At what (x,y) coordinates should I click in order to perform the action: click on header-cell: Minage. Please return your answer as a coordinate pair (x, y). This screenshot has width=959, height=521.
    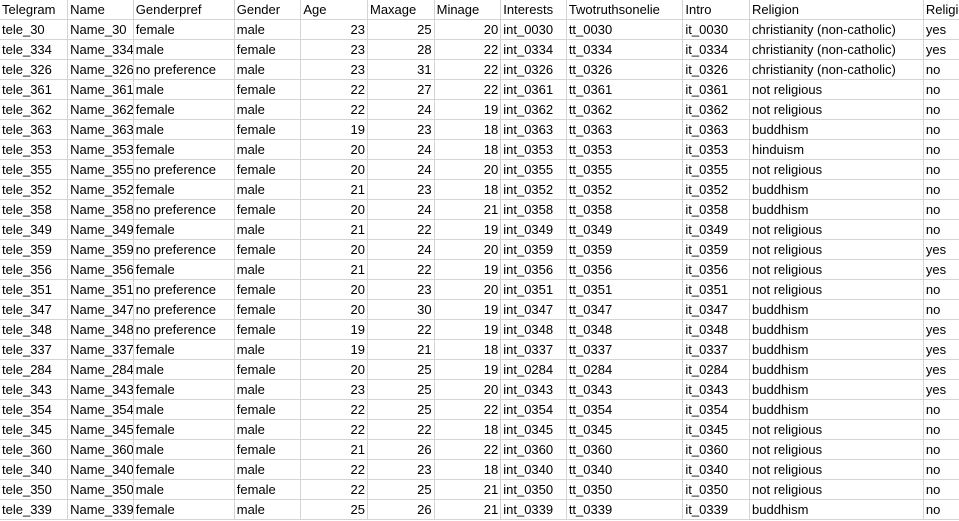
    Looking at the image, I should click on (468, 10).